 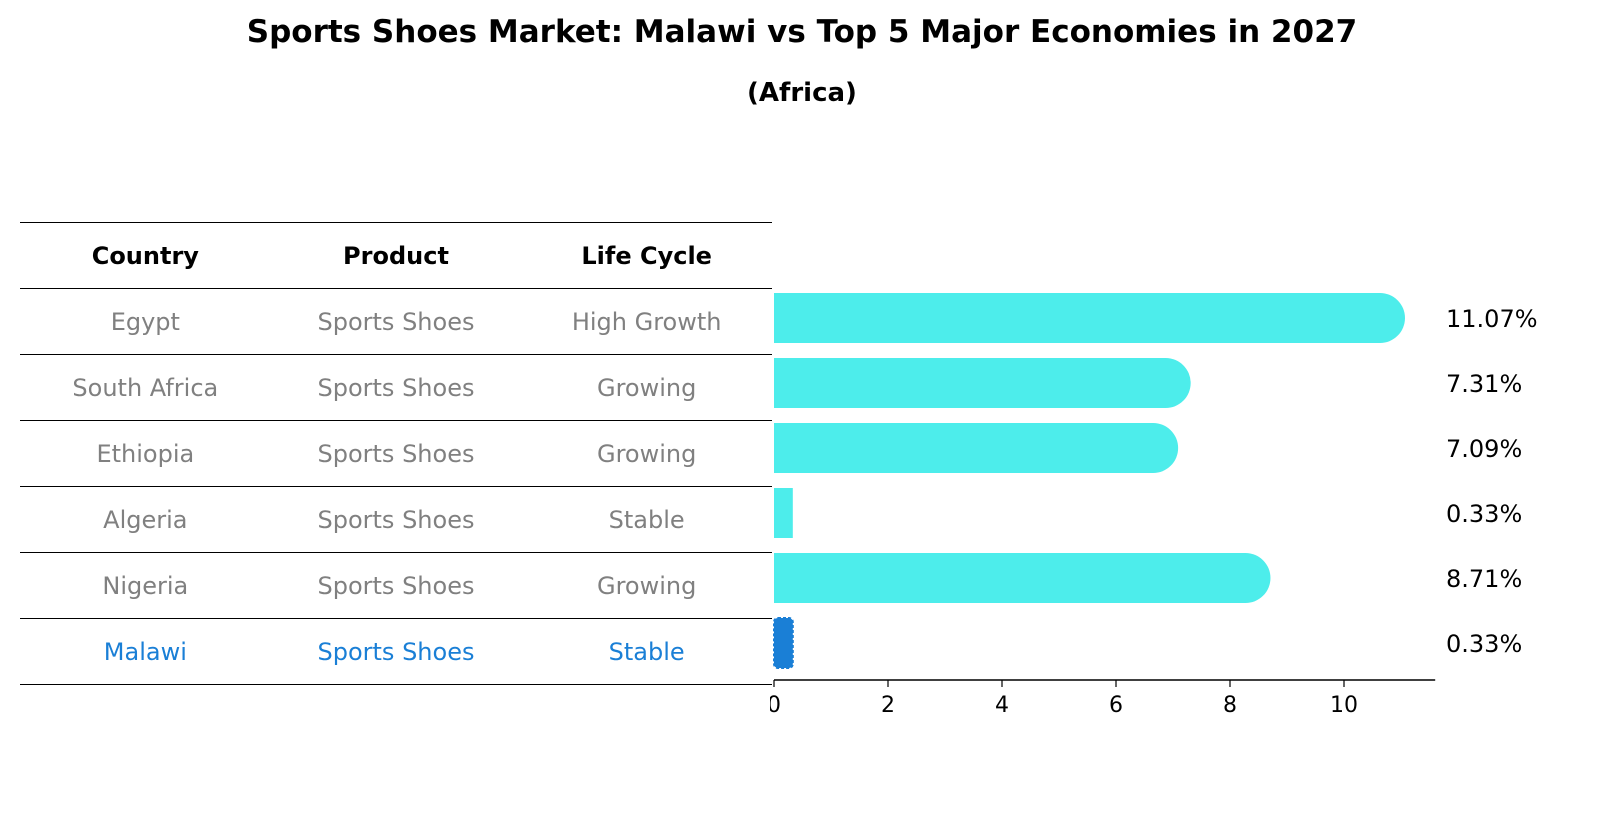 I want to click on cell-country: Egypt, so click(x=145, y=321).